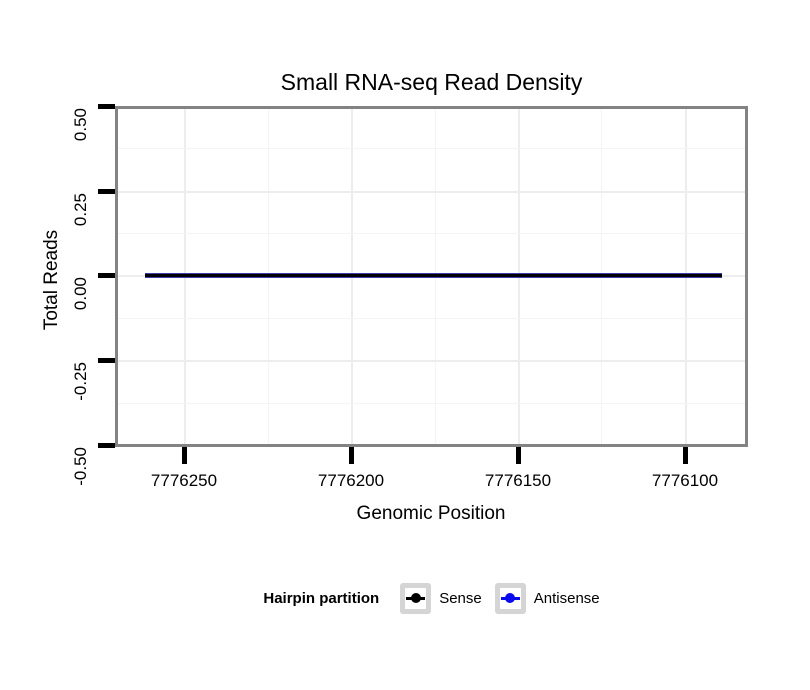  Describe the element at coordinates (431, 513) in the screenshot. I see `x-axis-title: Genomic Position` at that location.